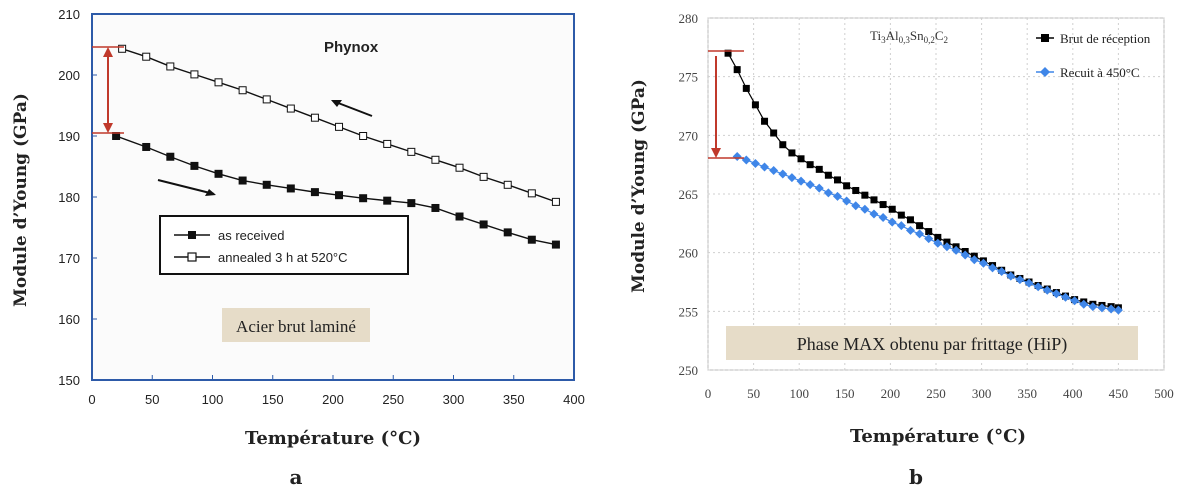  I want to click on chart-a-x-tick-label: 0, so click(91, 399).